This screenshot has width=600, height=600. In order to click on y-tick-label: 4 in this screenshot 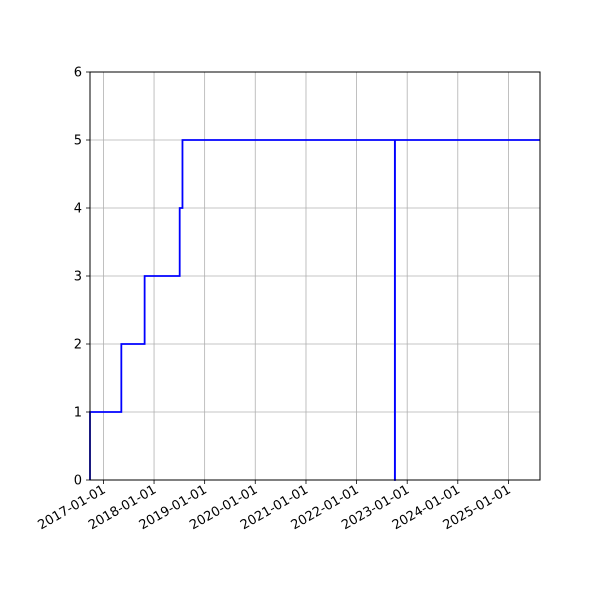, I will do `click(78, 209)`.